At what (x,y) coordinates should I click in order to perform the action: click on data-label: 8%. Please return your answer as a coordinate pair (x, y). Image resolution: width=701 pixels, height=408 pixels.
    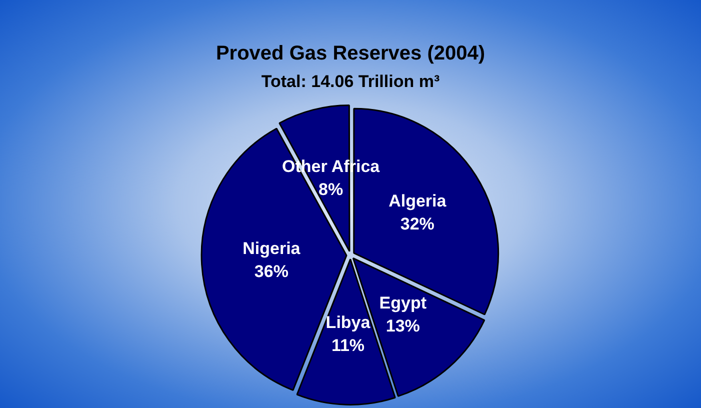
    Looking at the image, I should click on (331, 190).